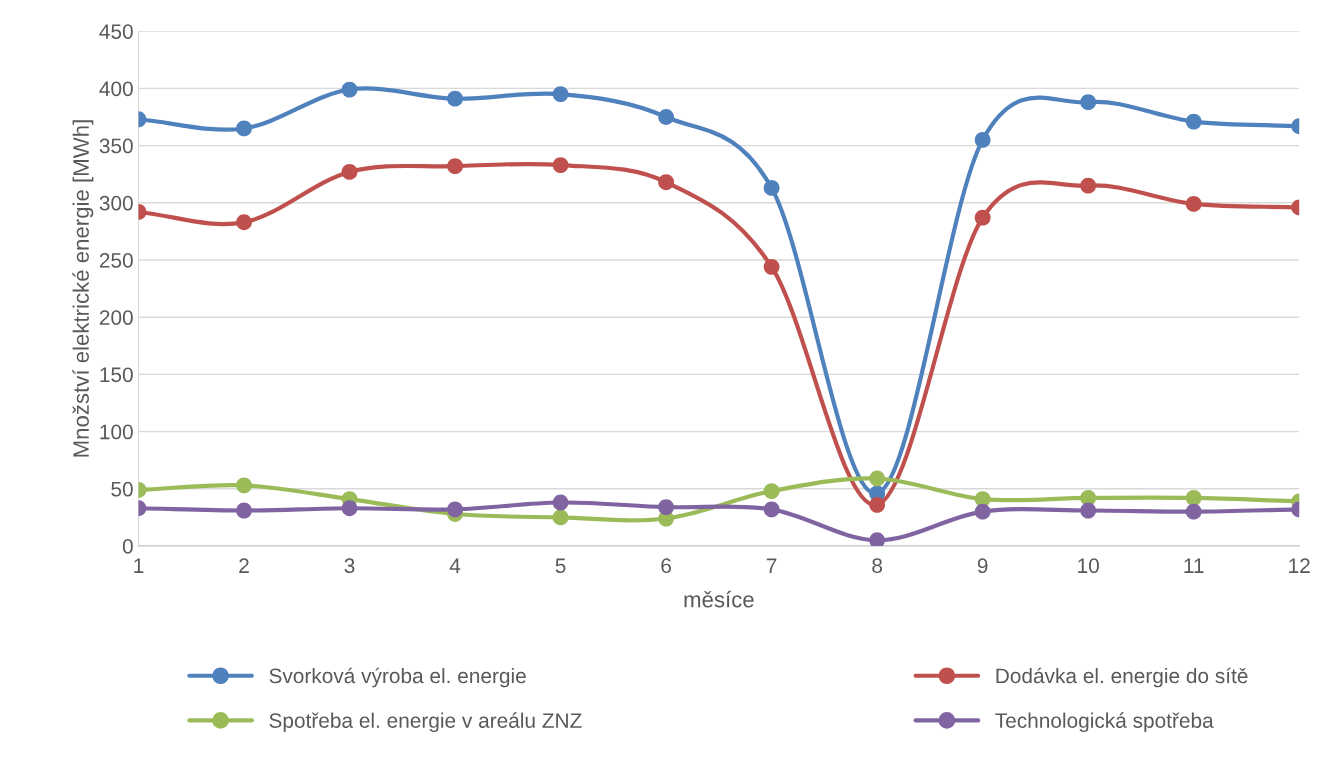 This screenshot has width=1319, height=780. Describe the element at coordinates (1122, 677) in the screenshot. I see `legend-label: Dodávka el. energie do sítě` at that location.